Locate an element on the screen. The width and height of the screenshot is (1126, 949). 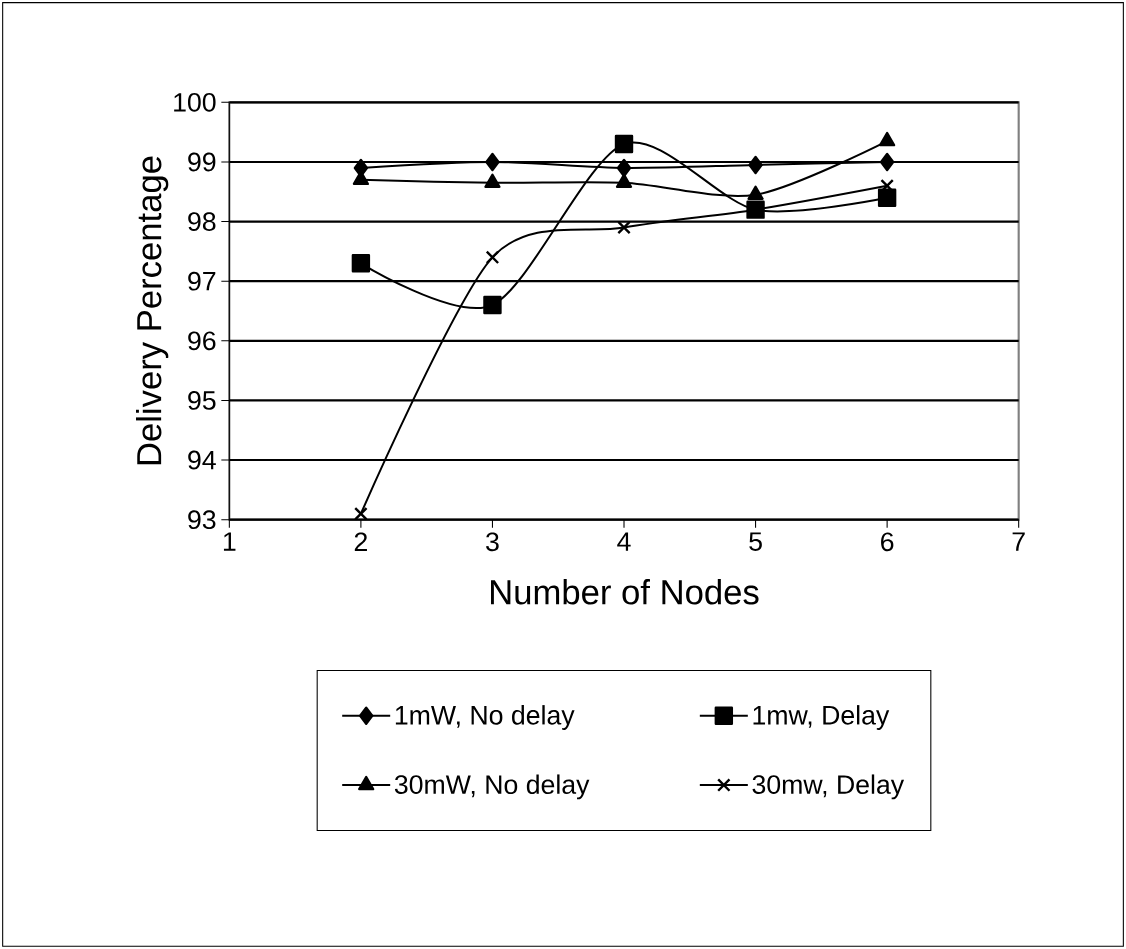
y-tick-label: 98 is located at coordinates (202, 221).